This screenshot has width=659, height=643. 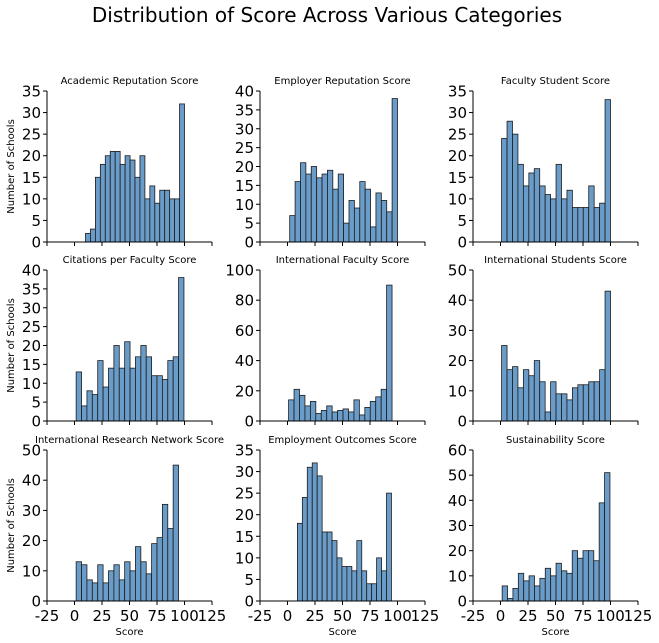 What do you see at coordinates (555, 440) in the screenshot?
I see `subplot-title: Sustainability Score` at bounding box center [555, 440].